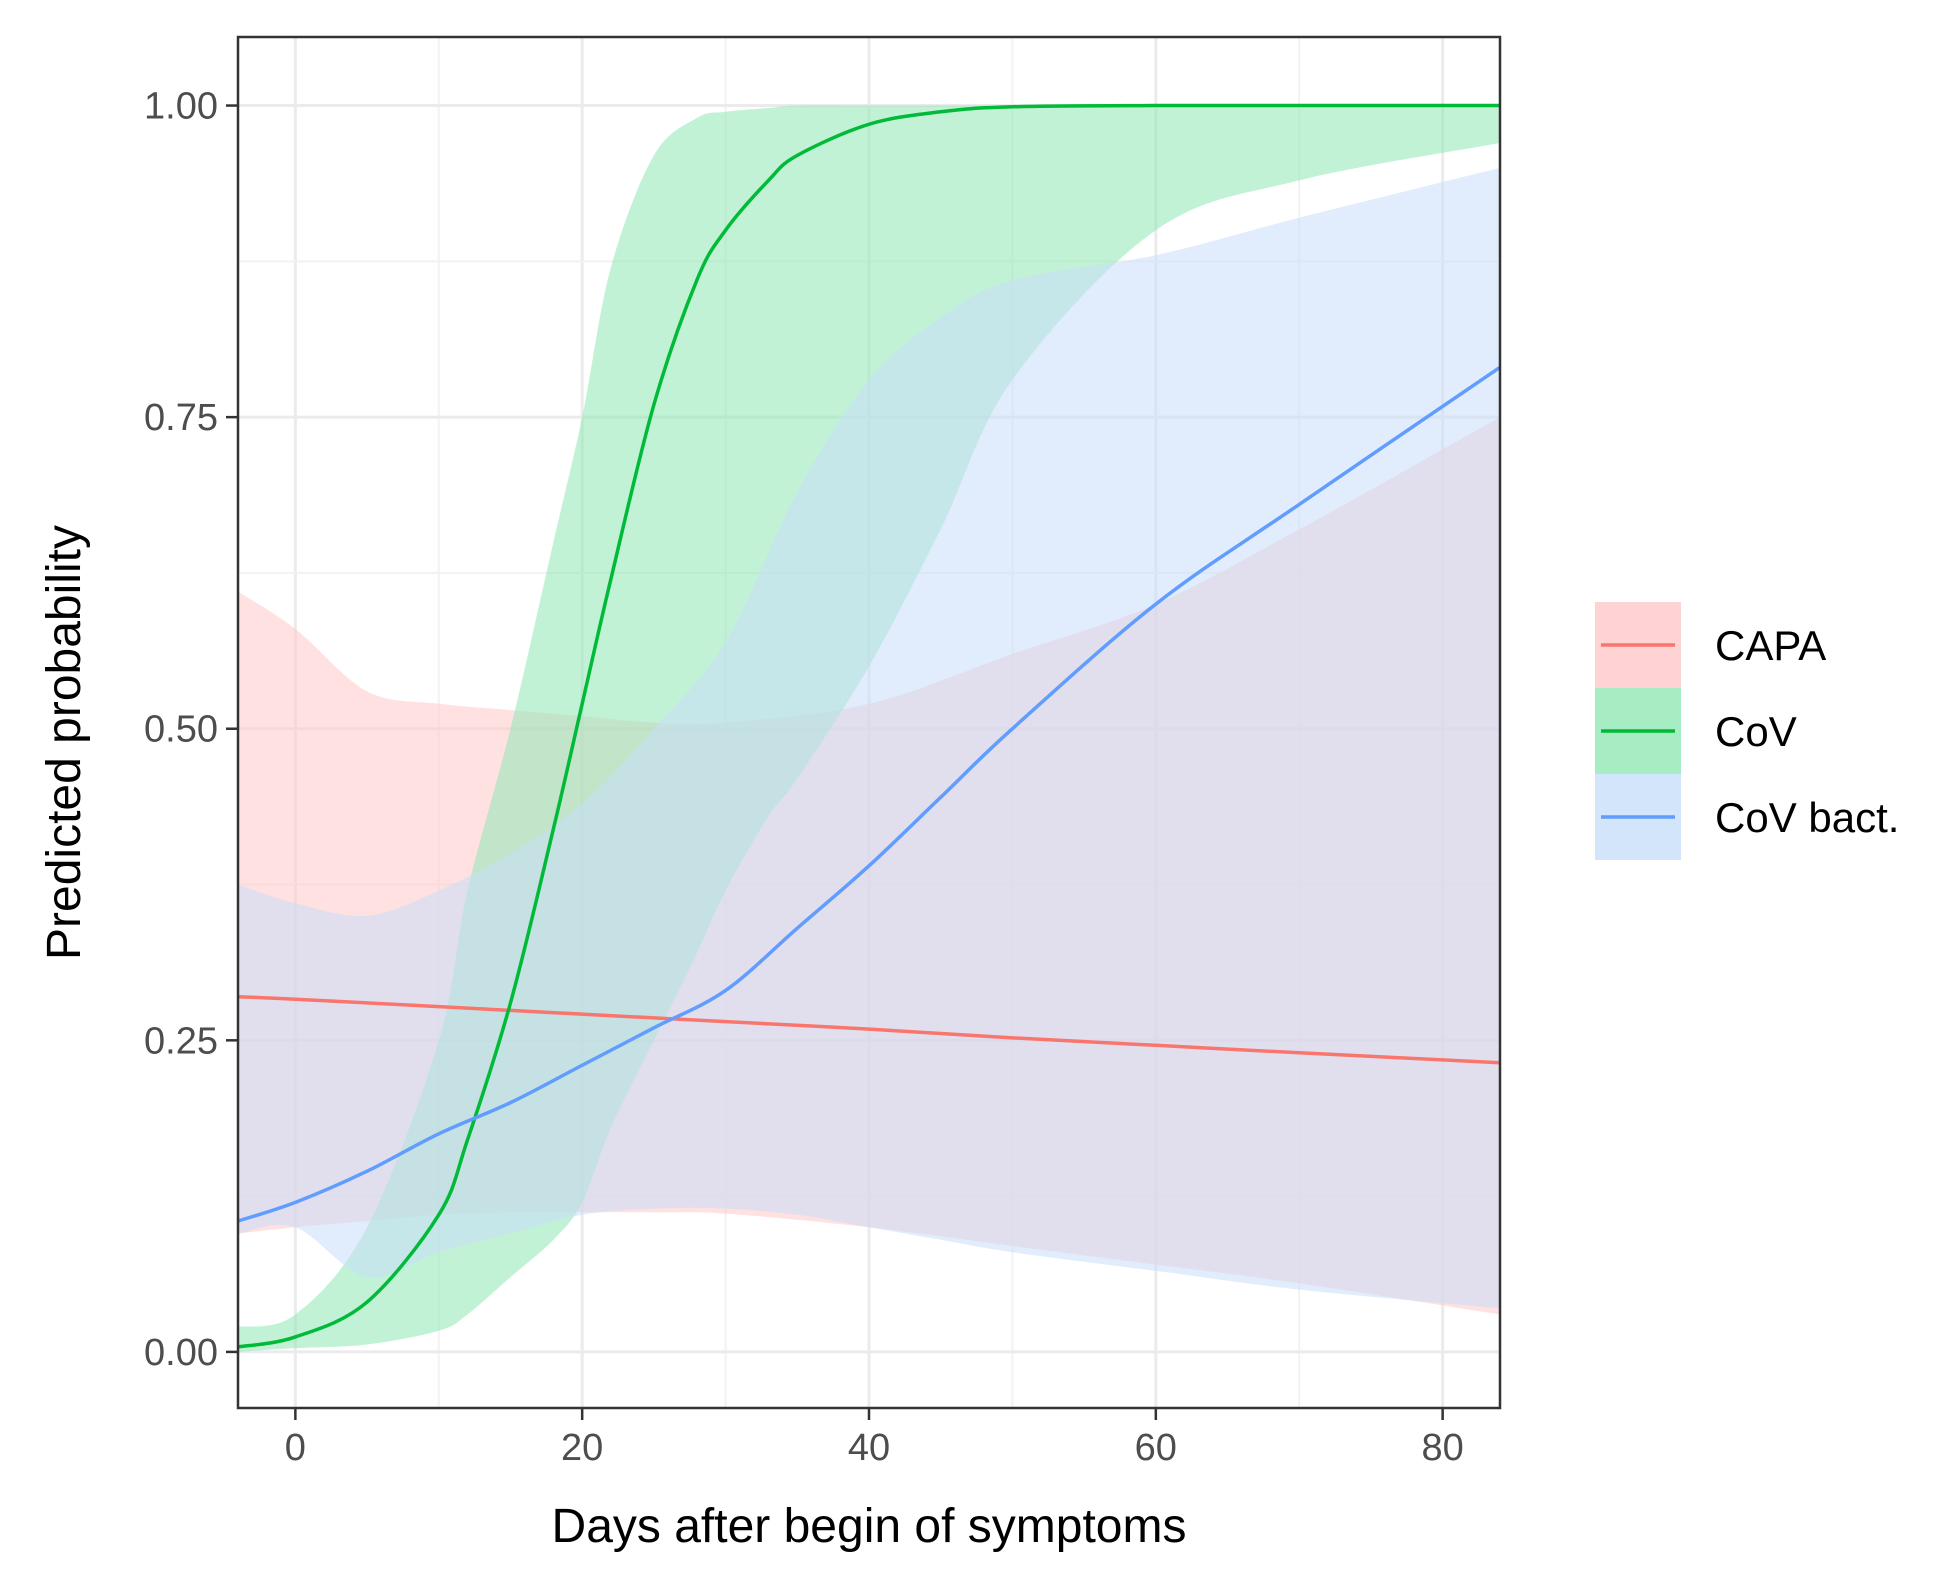 The width and height of the screenshot is (1957, 1582). What do you see at coordinates (181, 1353) in the screenshot?
I see `y-tick-label: 0.00` at bounding box center [181, 1353].